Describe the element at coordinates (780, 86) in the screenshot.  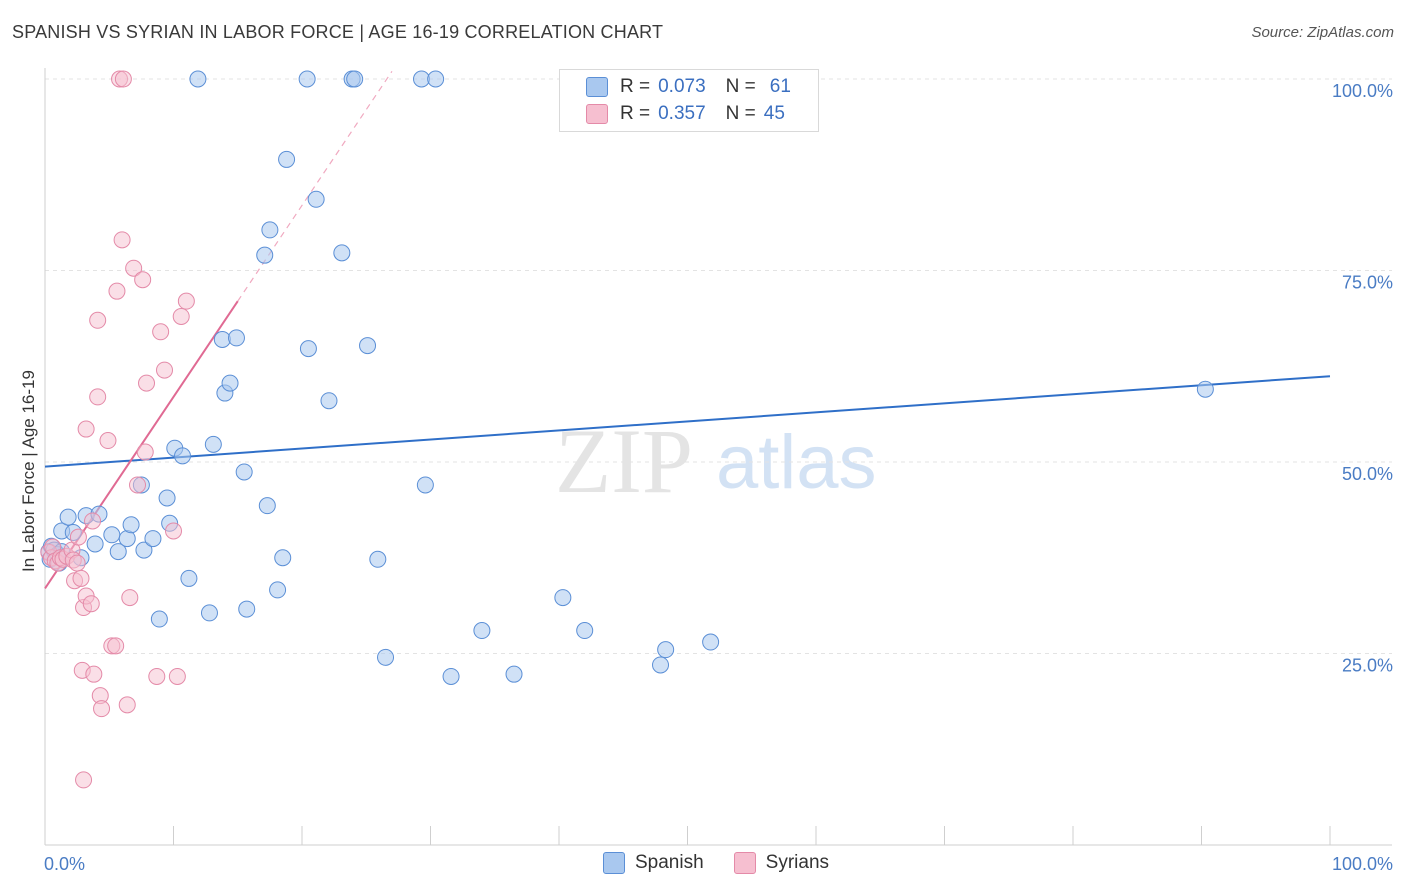
I see `n-value-spanish: 61` at that location.